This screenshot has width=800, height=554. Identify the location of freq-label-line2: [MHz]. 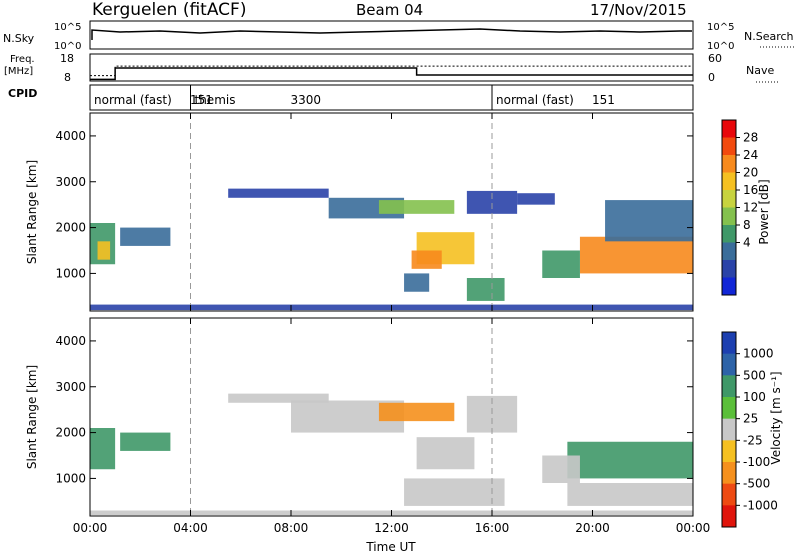
(18, 71).